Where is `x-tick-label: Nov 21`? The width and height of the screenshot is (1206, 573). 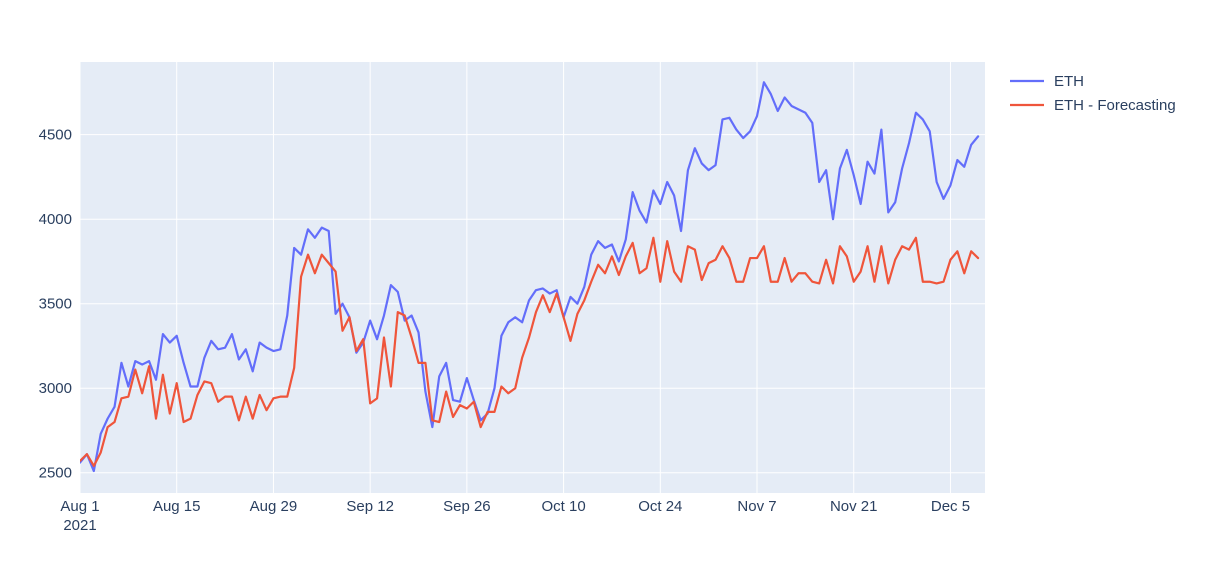
x-tick-label: Nov 21 is located at coordinates (854, 506).